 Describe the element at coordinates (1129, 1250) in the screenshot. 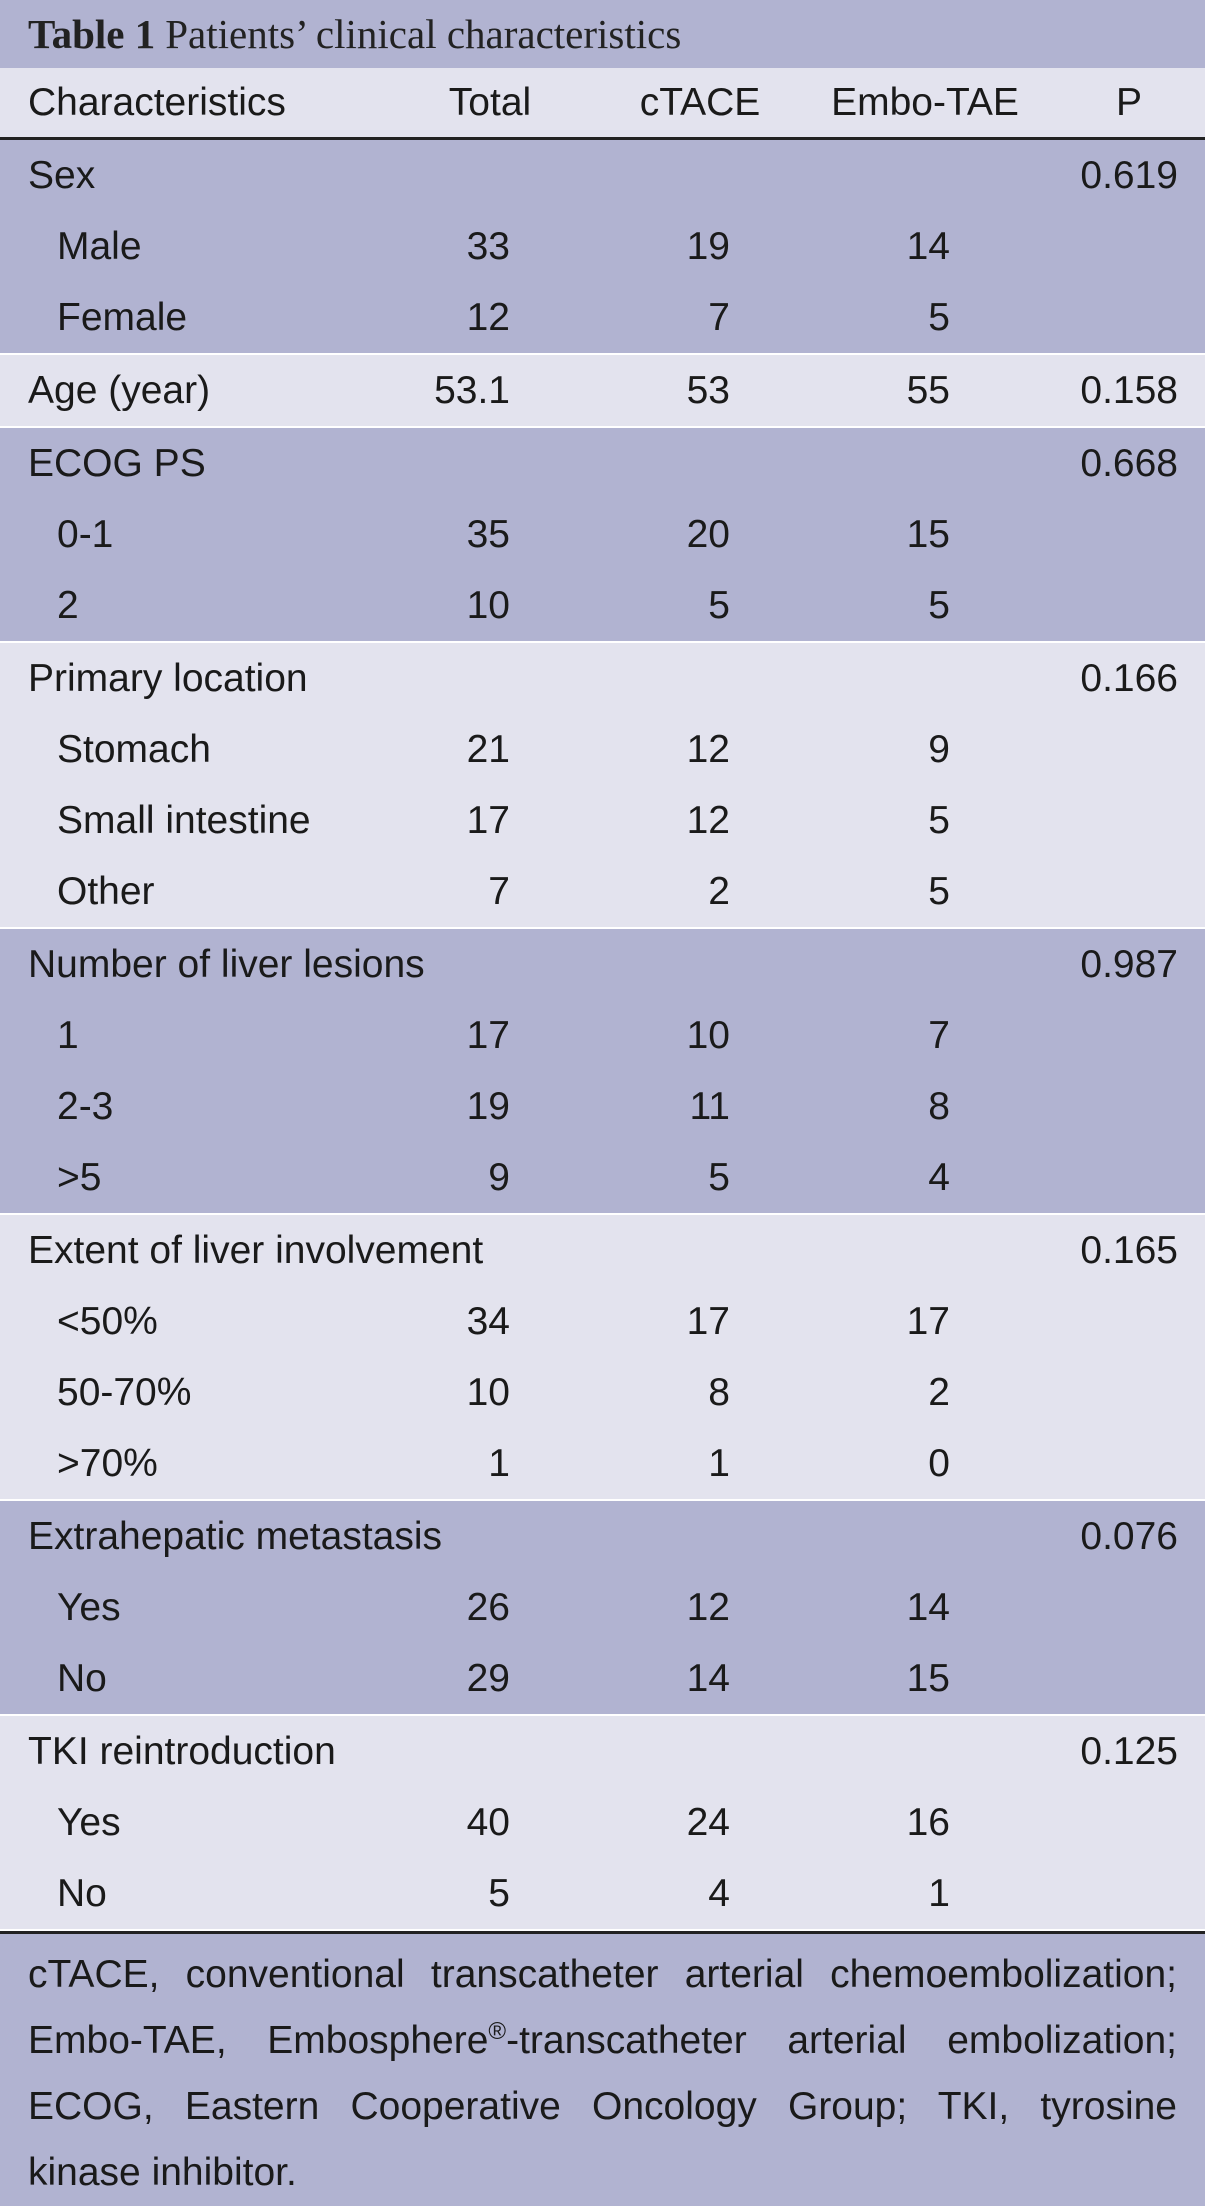

I see `cell-p-value: 0.165` at that location.